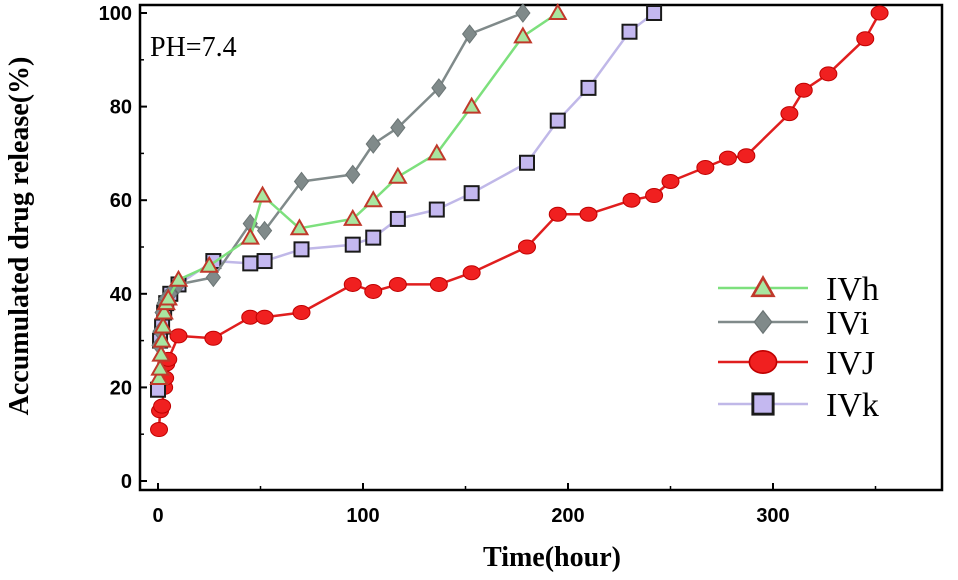 This screenshot has width=958, height=580. I want to click on legend-label: IVh, so click(852, 289).